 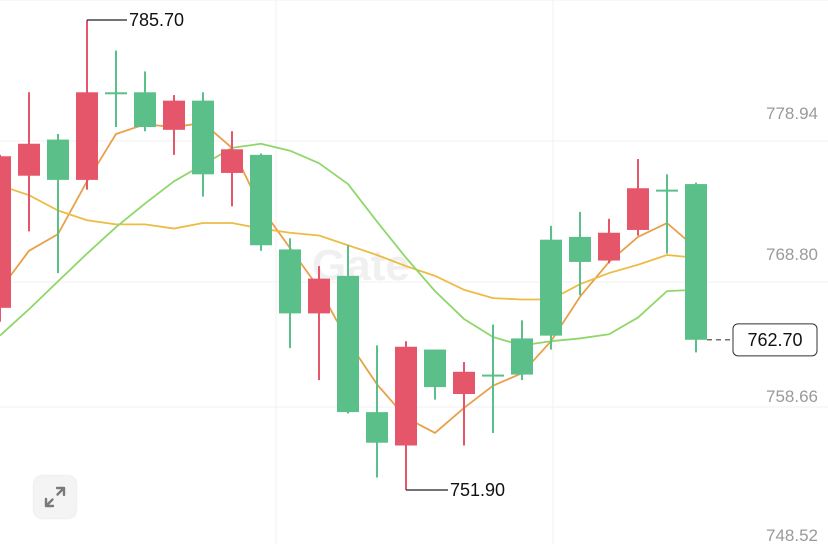 I want to click on y-tick-label: 778.94, so click(x=792, y=113).